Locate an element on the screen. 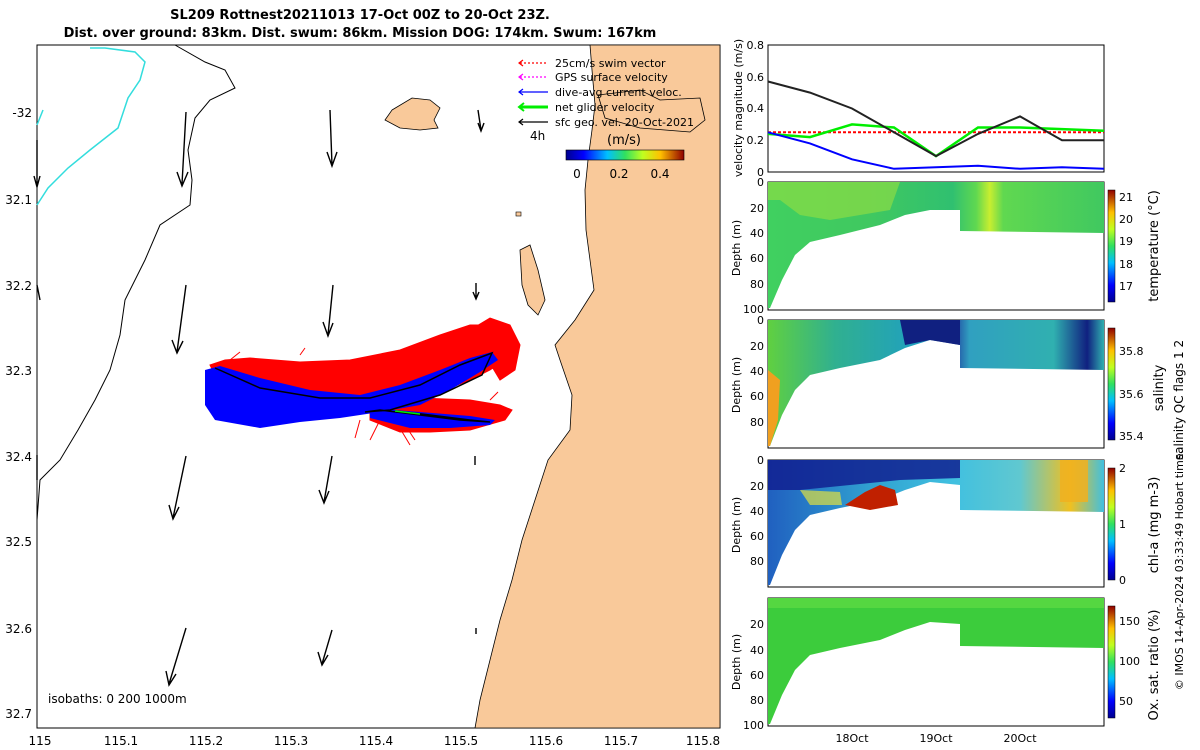 The height and width of the screenshot is (750, 1200). oxygen-ticks: 150 100 50 is located at coordinates (1129, 661).